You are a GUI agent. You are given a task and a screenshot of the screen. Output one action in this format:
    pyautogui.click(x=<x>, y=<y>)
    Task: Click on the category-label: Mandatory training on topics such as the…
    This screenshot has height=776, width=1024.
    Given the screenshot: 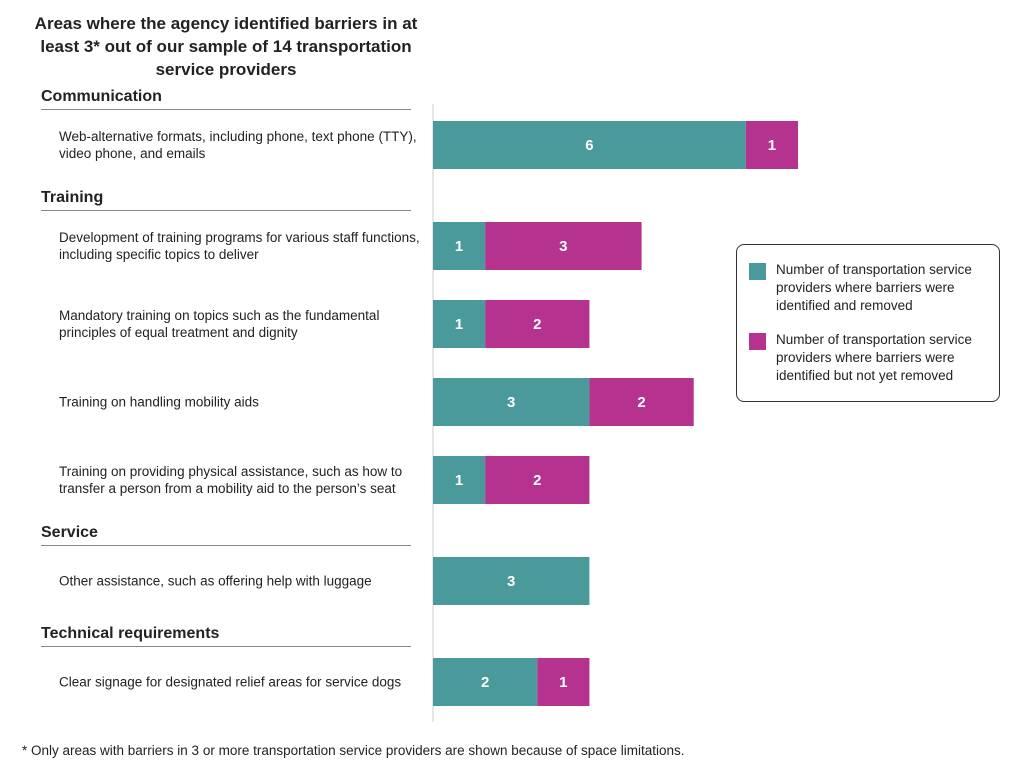 What is the action you would take?
    pyautogui.click(x=219, y=324)
    